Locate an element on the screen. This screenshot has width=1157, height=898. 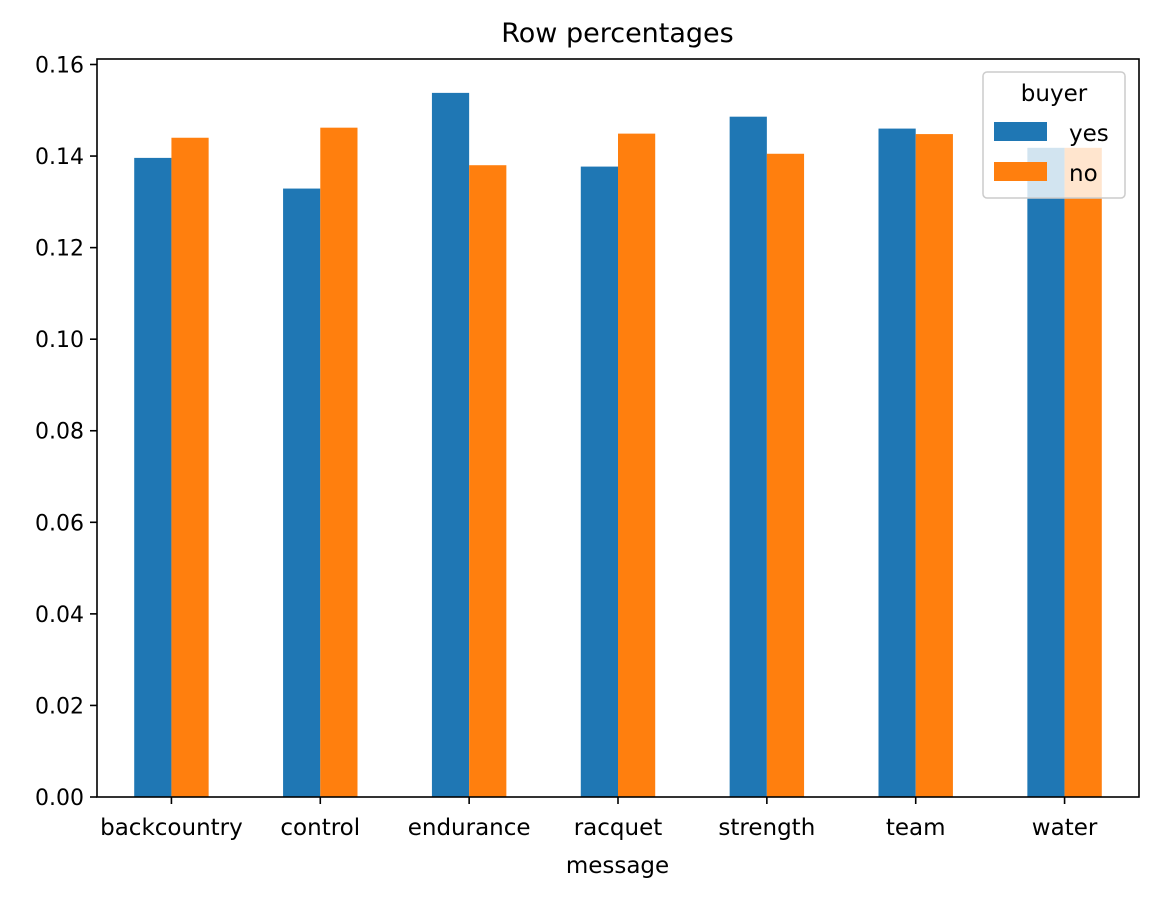
bar-no-water is located at coordinates (1083, 472).